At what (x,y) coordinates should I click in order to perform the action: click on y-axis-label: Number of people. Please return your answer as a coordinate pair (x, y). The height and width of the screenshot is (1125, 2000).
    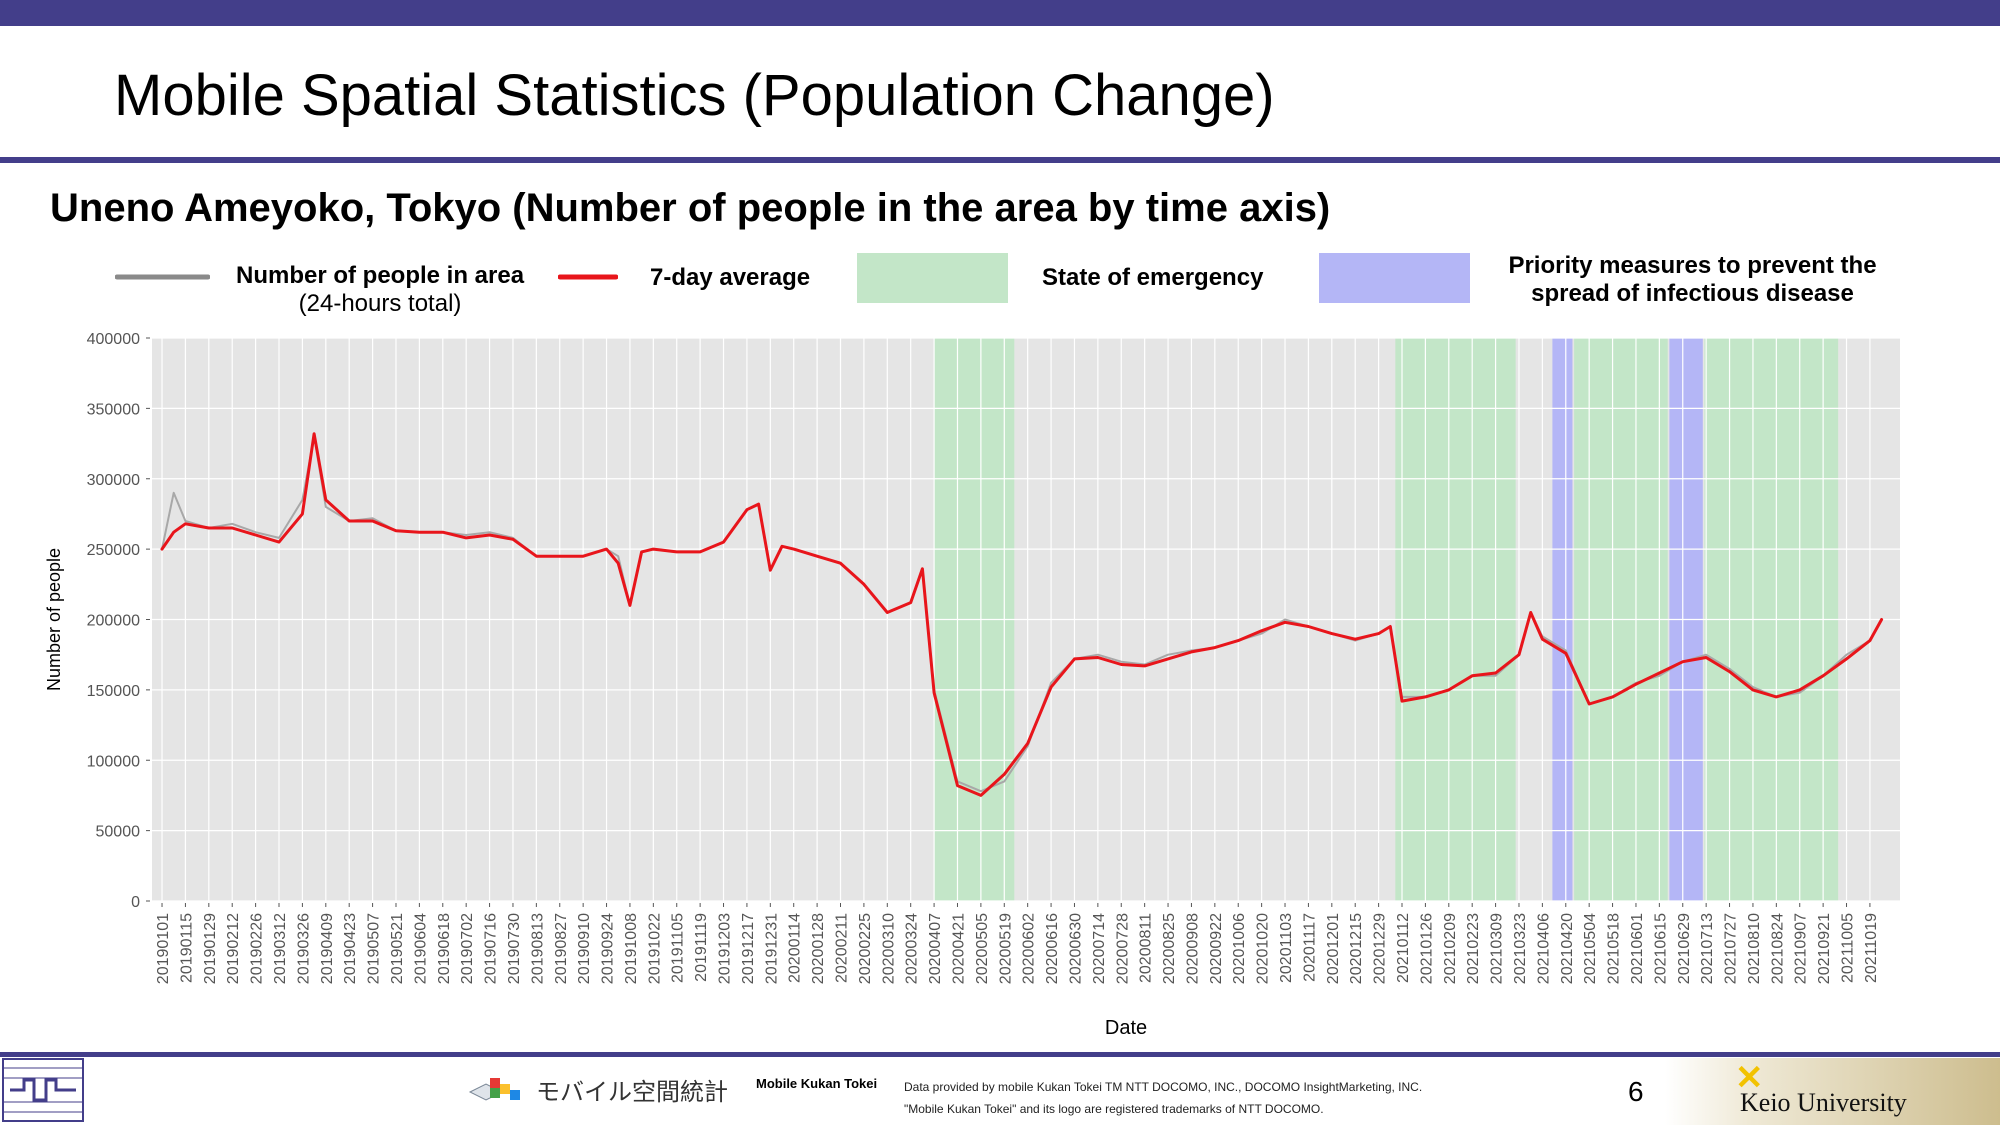
    Looking at the image, I should click on (54, 619).